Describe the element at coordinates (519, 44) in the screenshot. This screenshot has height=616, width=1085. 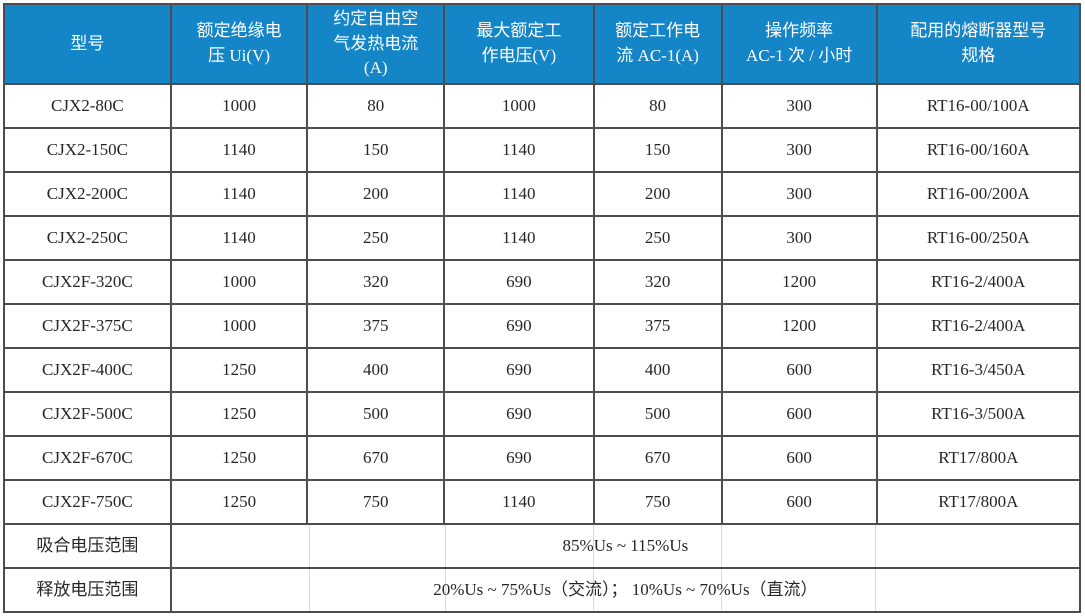
I see `column-header-max-voltage: 最大额定工 作电压(V)` at that location.